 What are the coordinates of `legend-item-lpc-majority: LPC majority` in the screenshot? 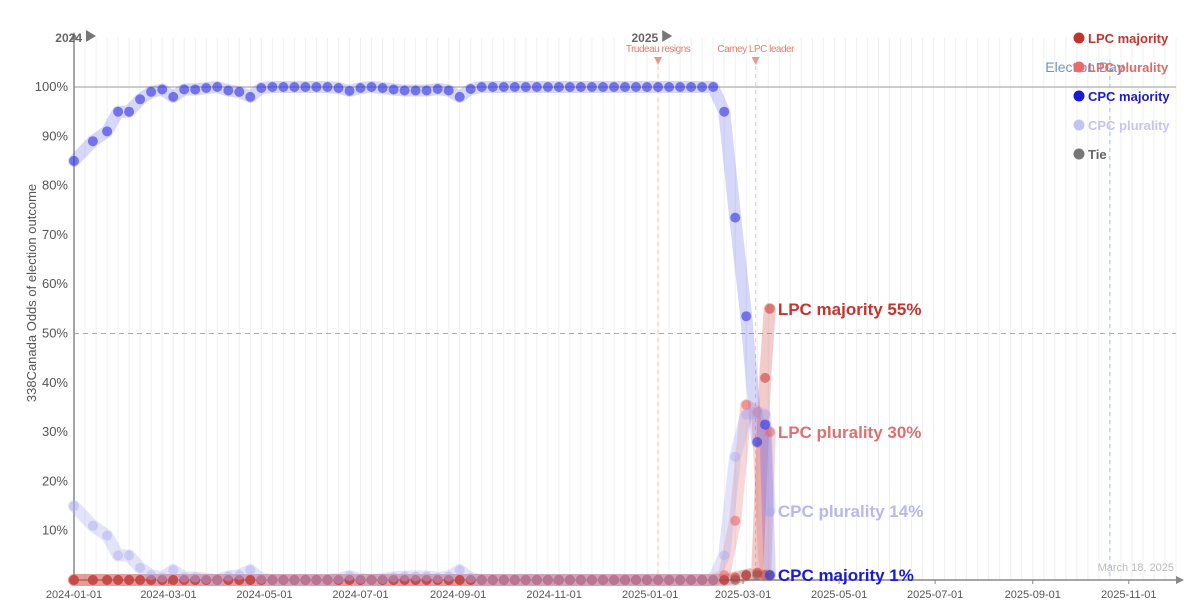 It's located at (1128, 38).